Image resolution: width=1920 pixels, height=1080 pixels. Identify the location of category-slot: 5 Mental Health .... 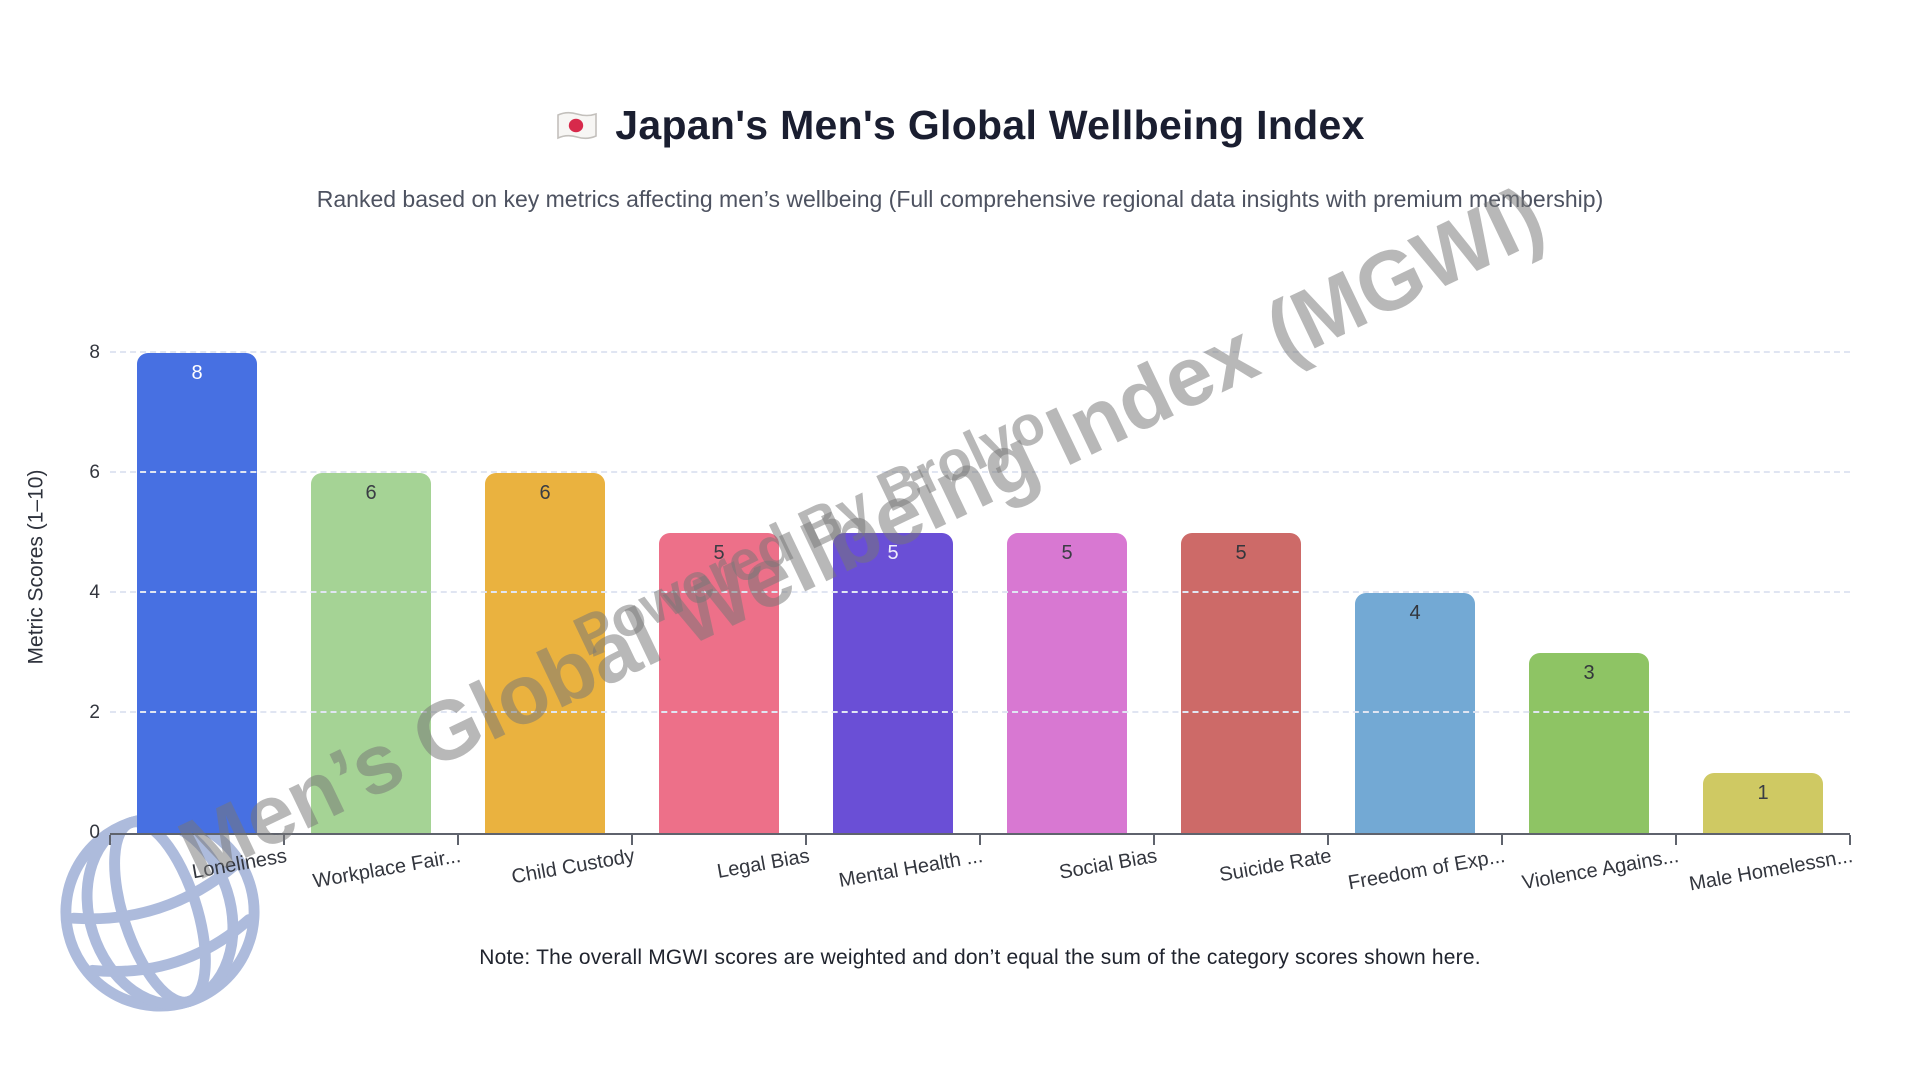
(895, 596).